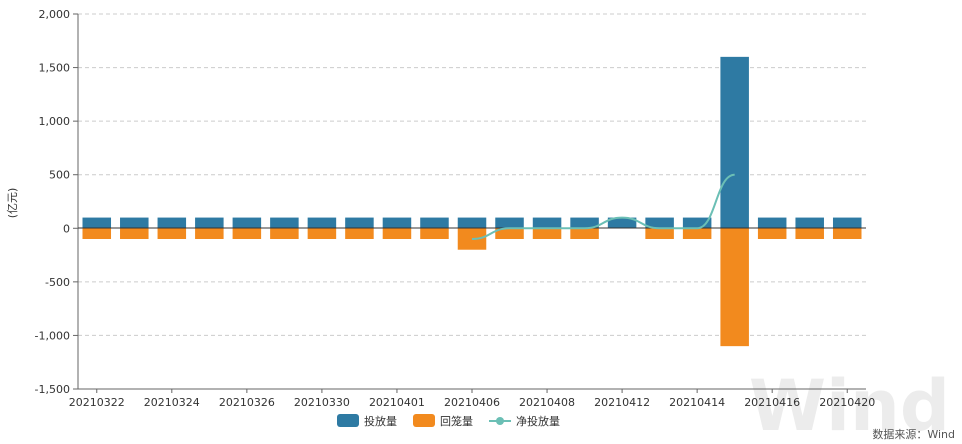 This screenshot has height=444, width=962. Describe the element at coordinates (55, 14) in the screenshot. I see `y-tick-label: 2,000` at that location.